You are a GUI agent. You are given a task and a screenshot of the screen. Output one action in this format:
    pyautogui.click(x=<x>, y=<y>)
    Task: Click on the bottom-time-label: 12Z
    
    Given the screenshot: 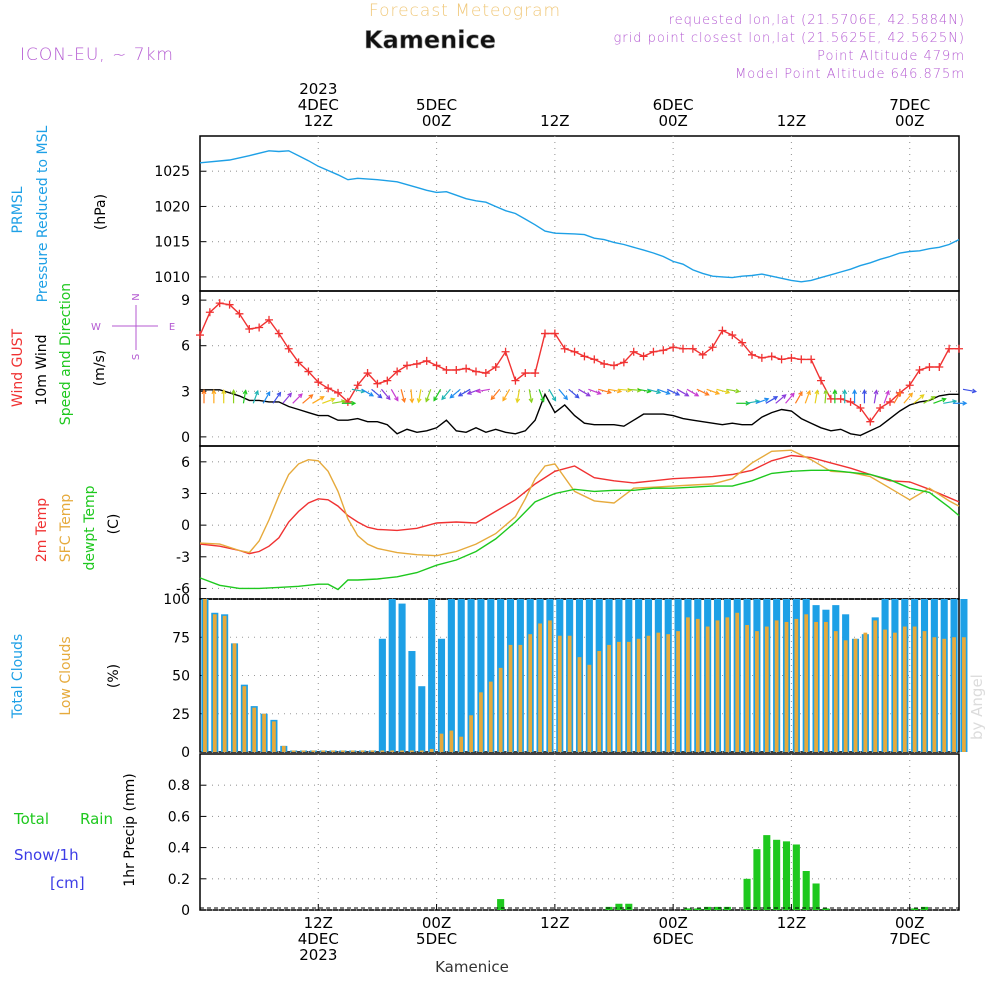 What is the action you would take?
    pyautogui.click(x=318, y=923)
    